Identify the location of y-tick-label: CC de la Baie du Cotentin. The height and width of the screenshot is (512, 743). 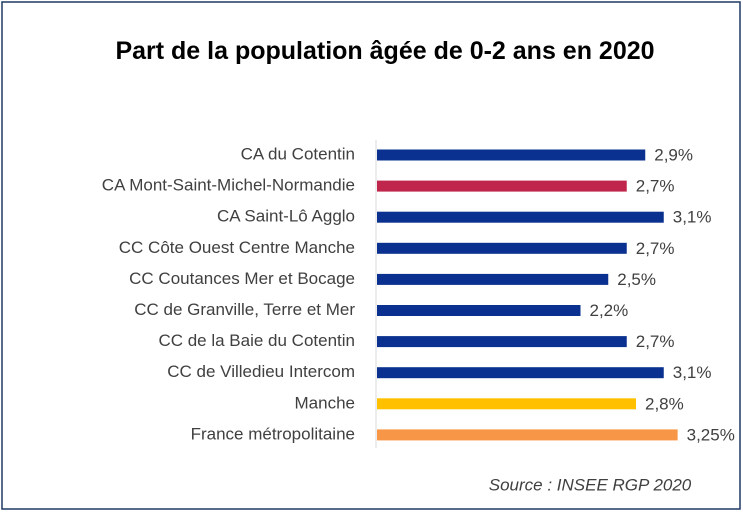
(256, 340).